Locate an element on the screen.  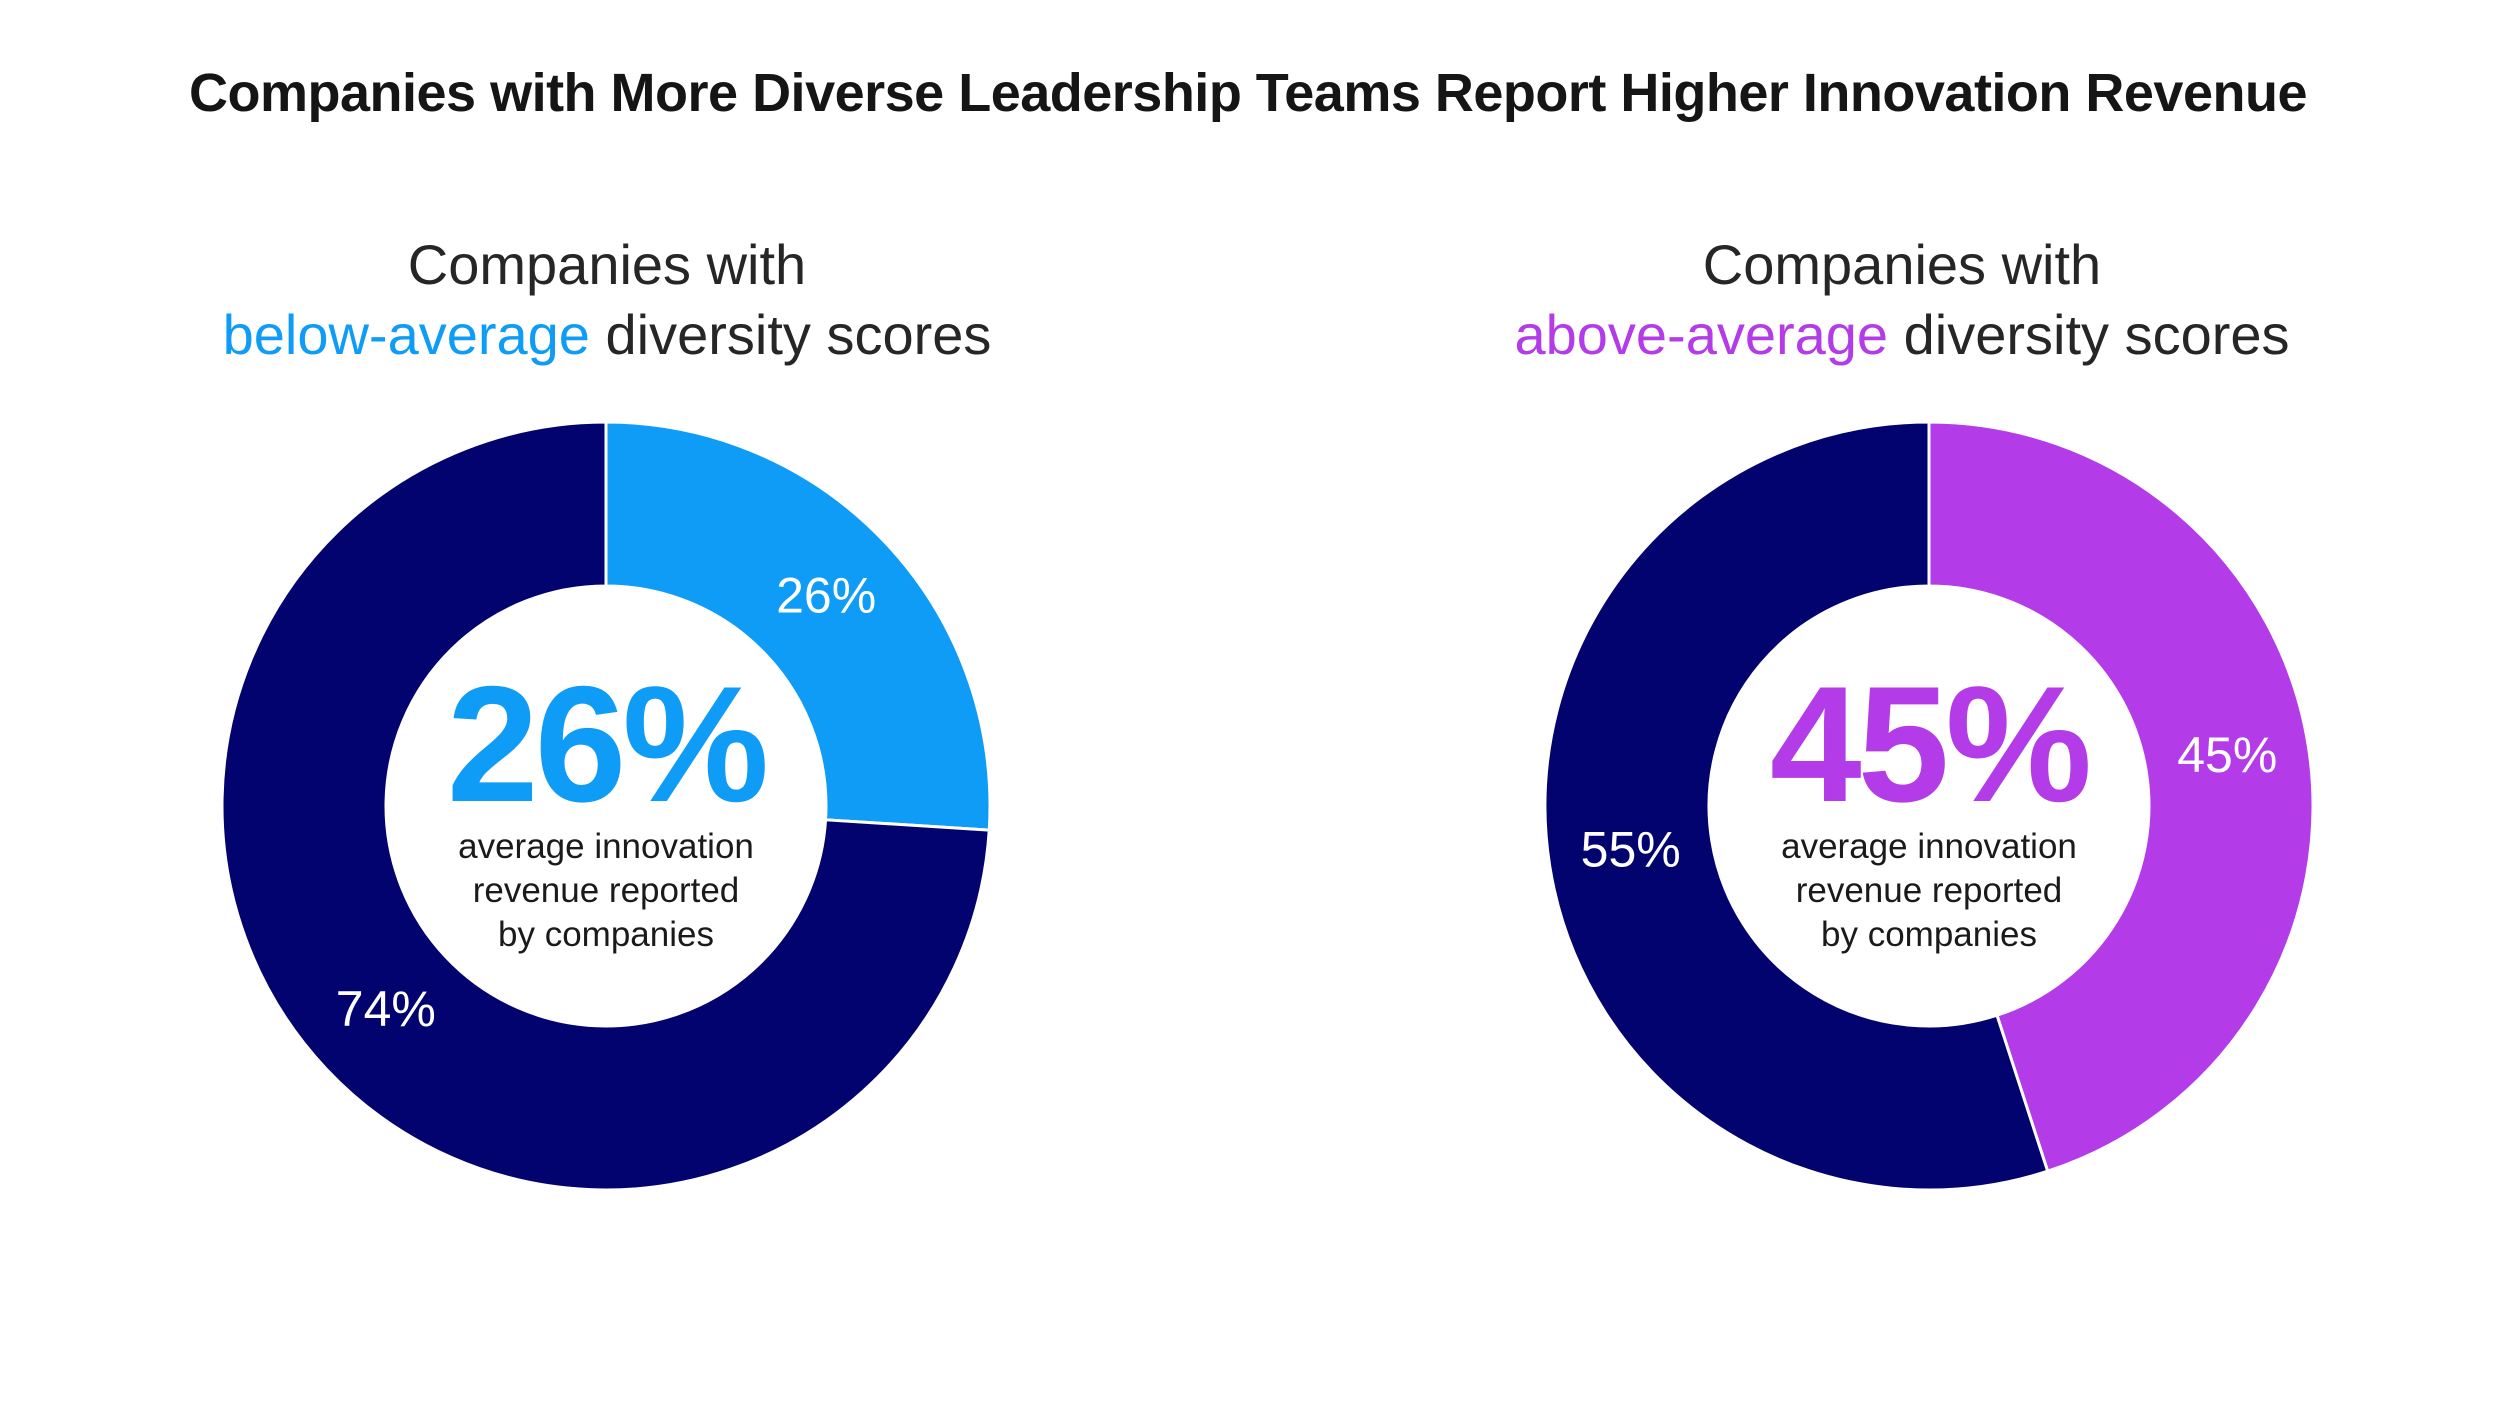
slice-label-innovation-revenue: 45% is located at coordinates (2227, 755).